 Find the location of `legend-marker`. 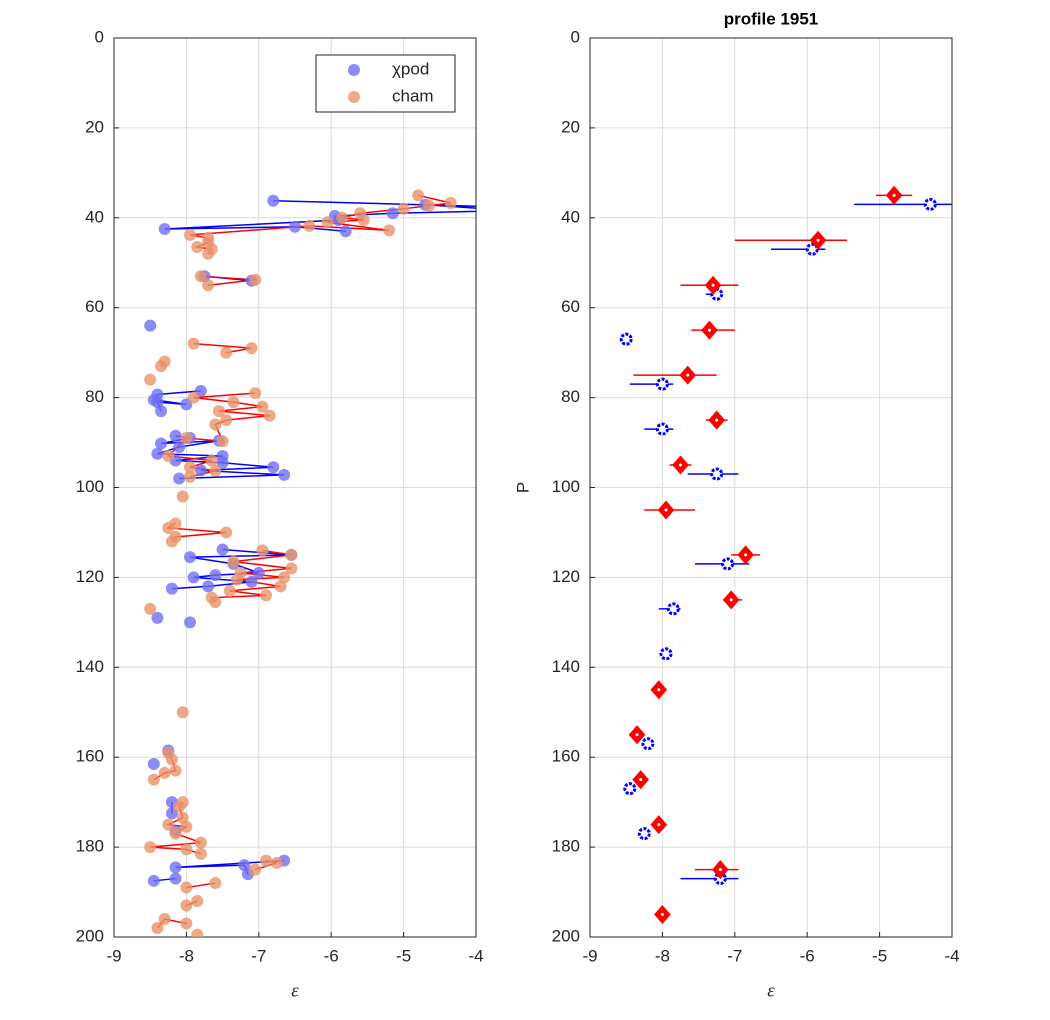

legend-marker is located at coordinates (354, 97).